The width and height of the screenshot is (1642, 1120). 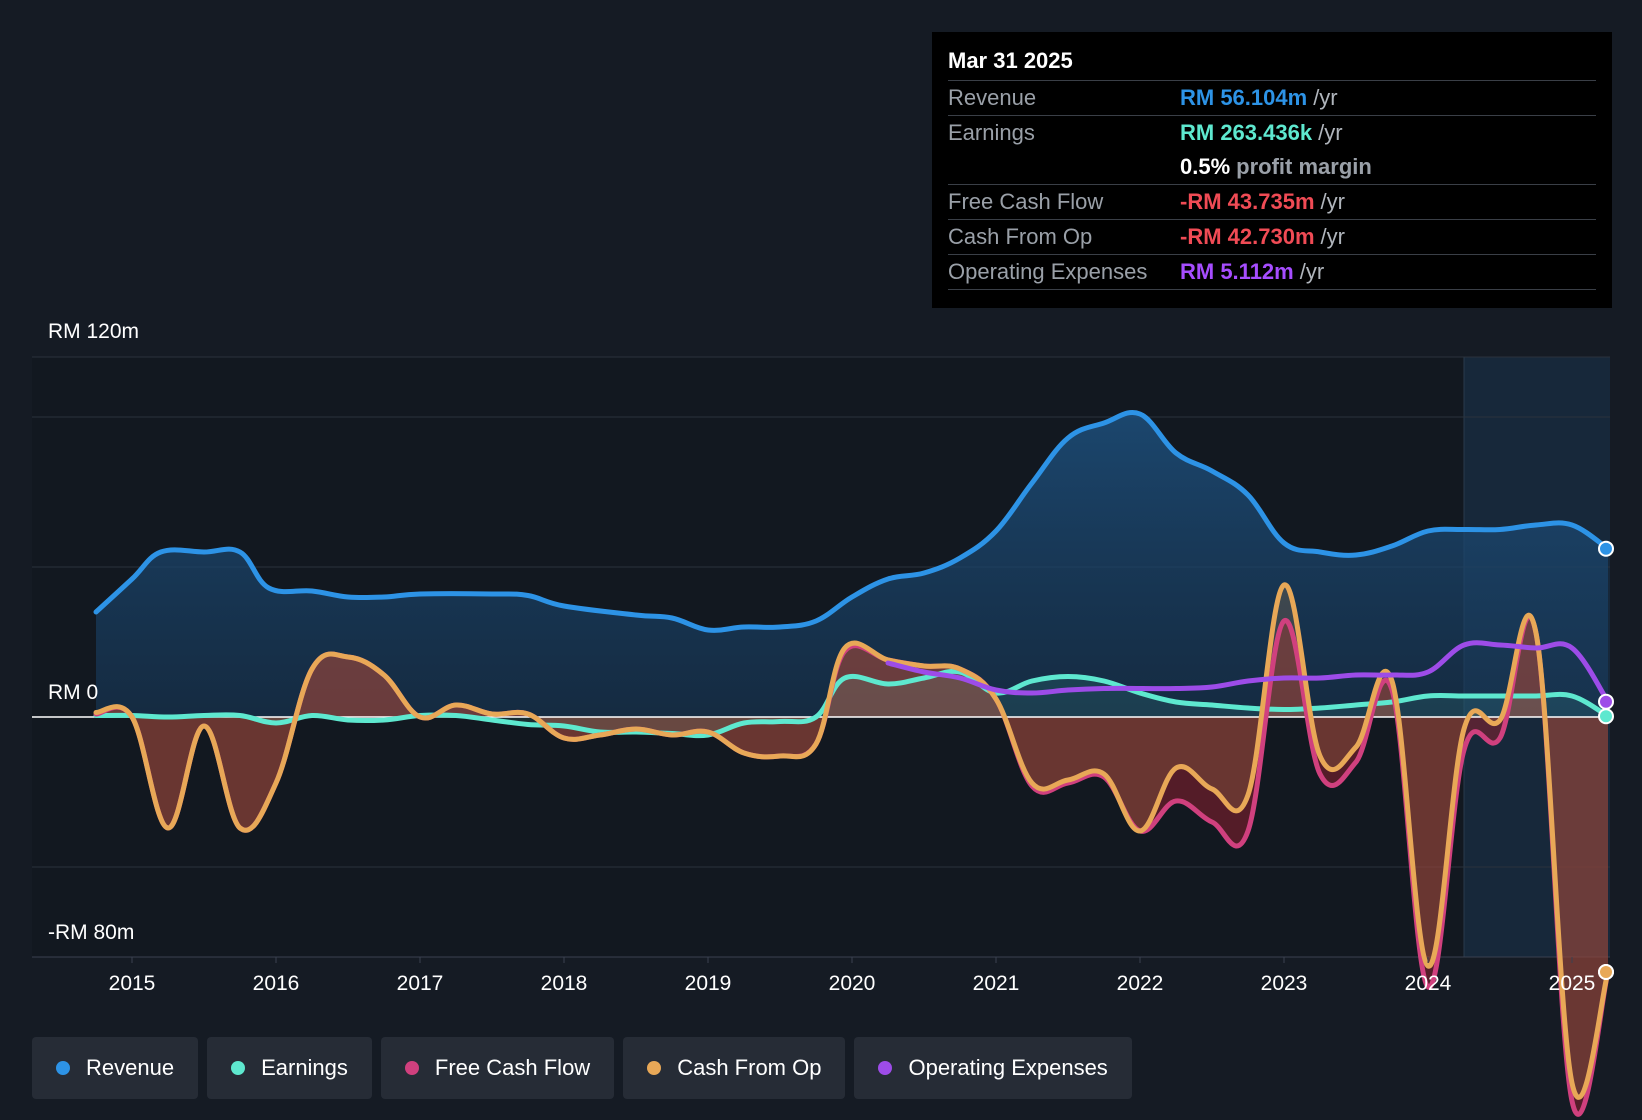 I want to click on x-tick-label: 2017, so click(x=420, y=983).